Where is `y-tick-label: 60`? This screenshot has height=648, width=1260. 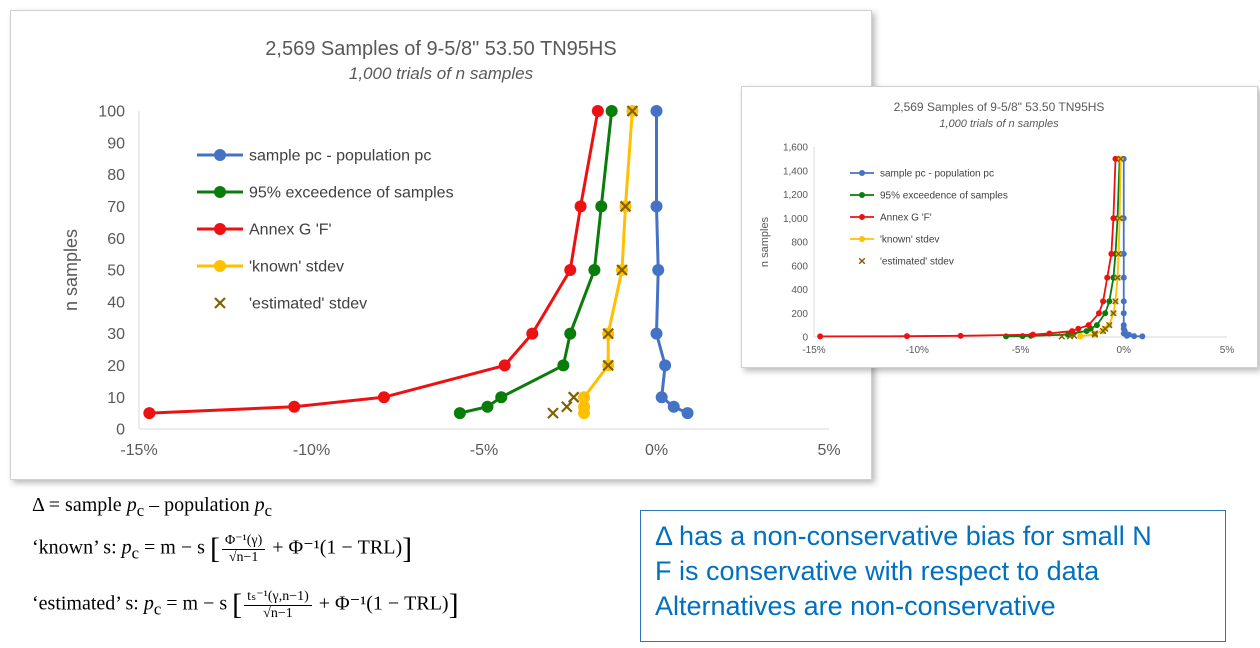
y-tick-label: 60 is located at coordinates (116, 239).